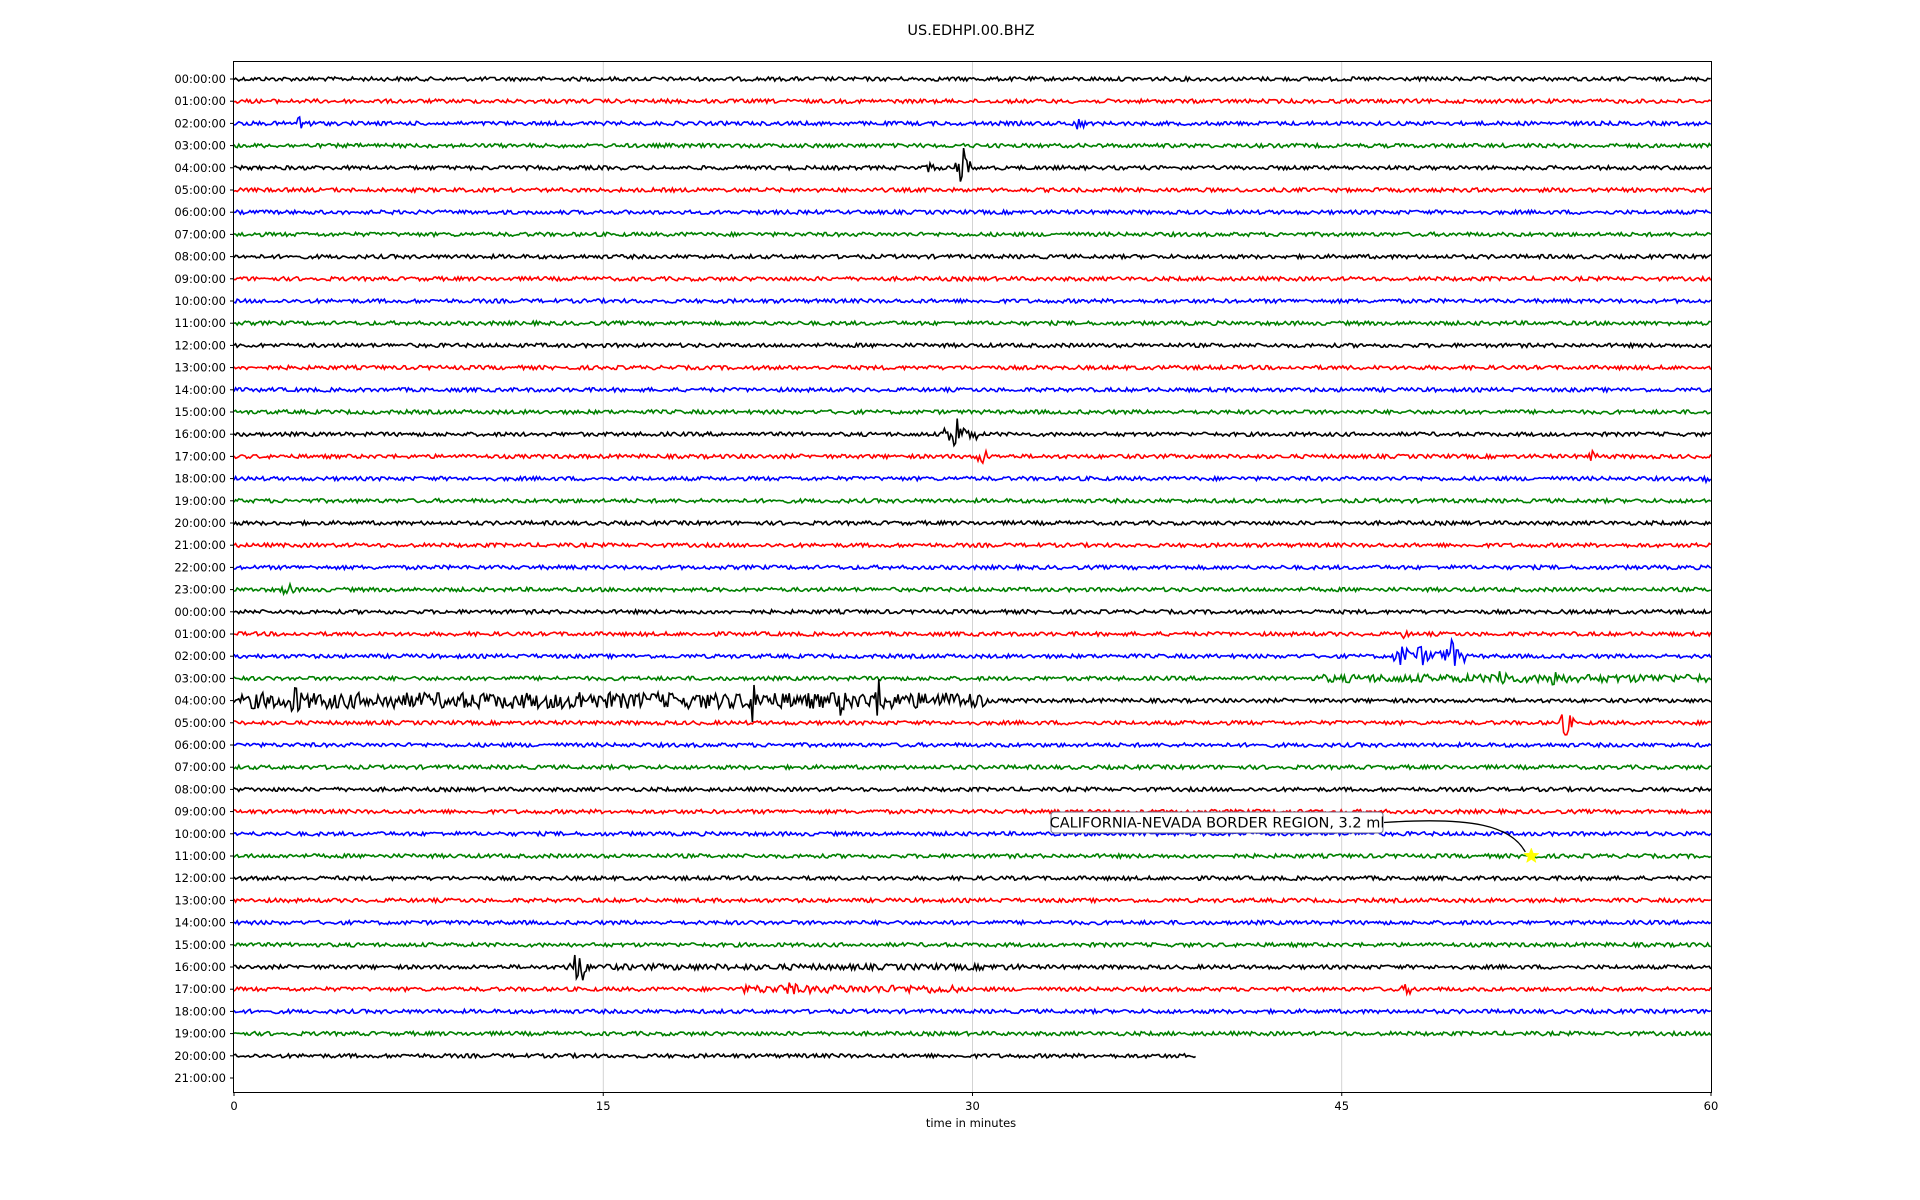 Image resolution: width=1920 pixels, height=1200 pixels. Describe the element at coordinates (970, 31) in the screenshot. I see `chart-title: US.EDHPI.00.BHZ` at that location.